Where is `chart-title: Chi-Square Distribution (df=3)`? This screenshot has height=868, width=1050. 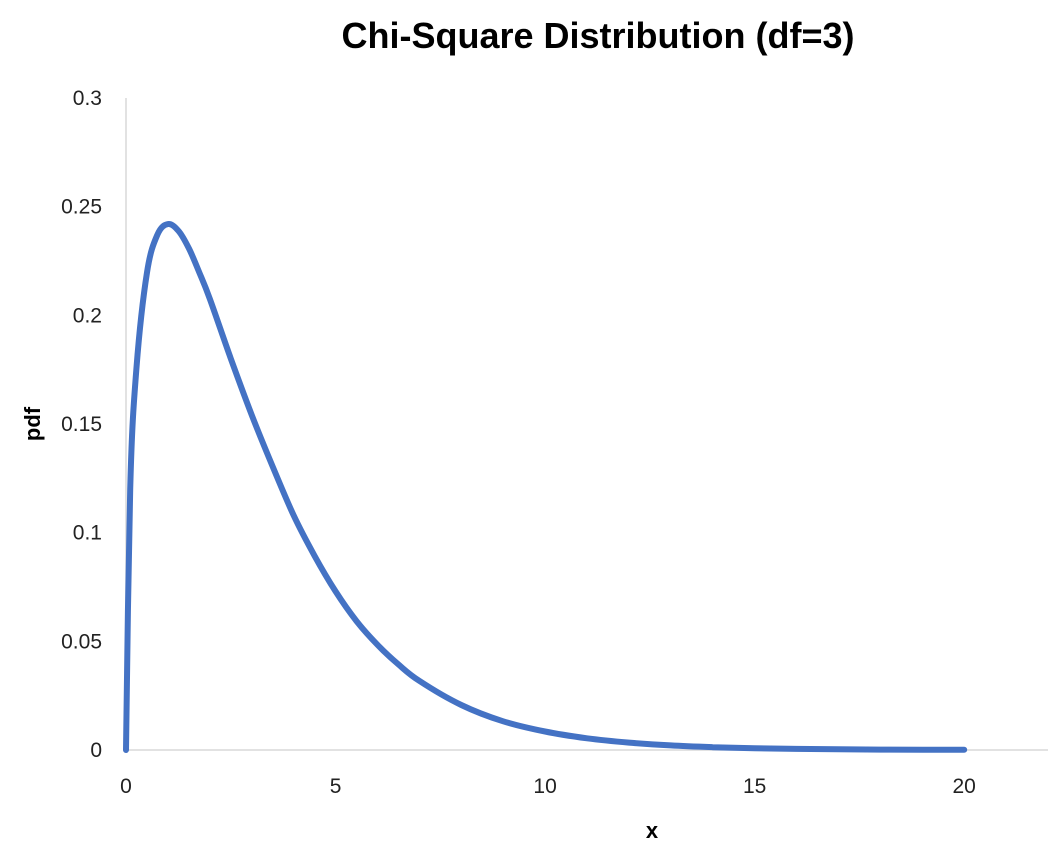
chart-title: Chi-Square Distribution (df=3) is located at coordinates (598, 35).